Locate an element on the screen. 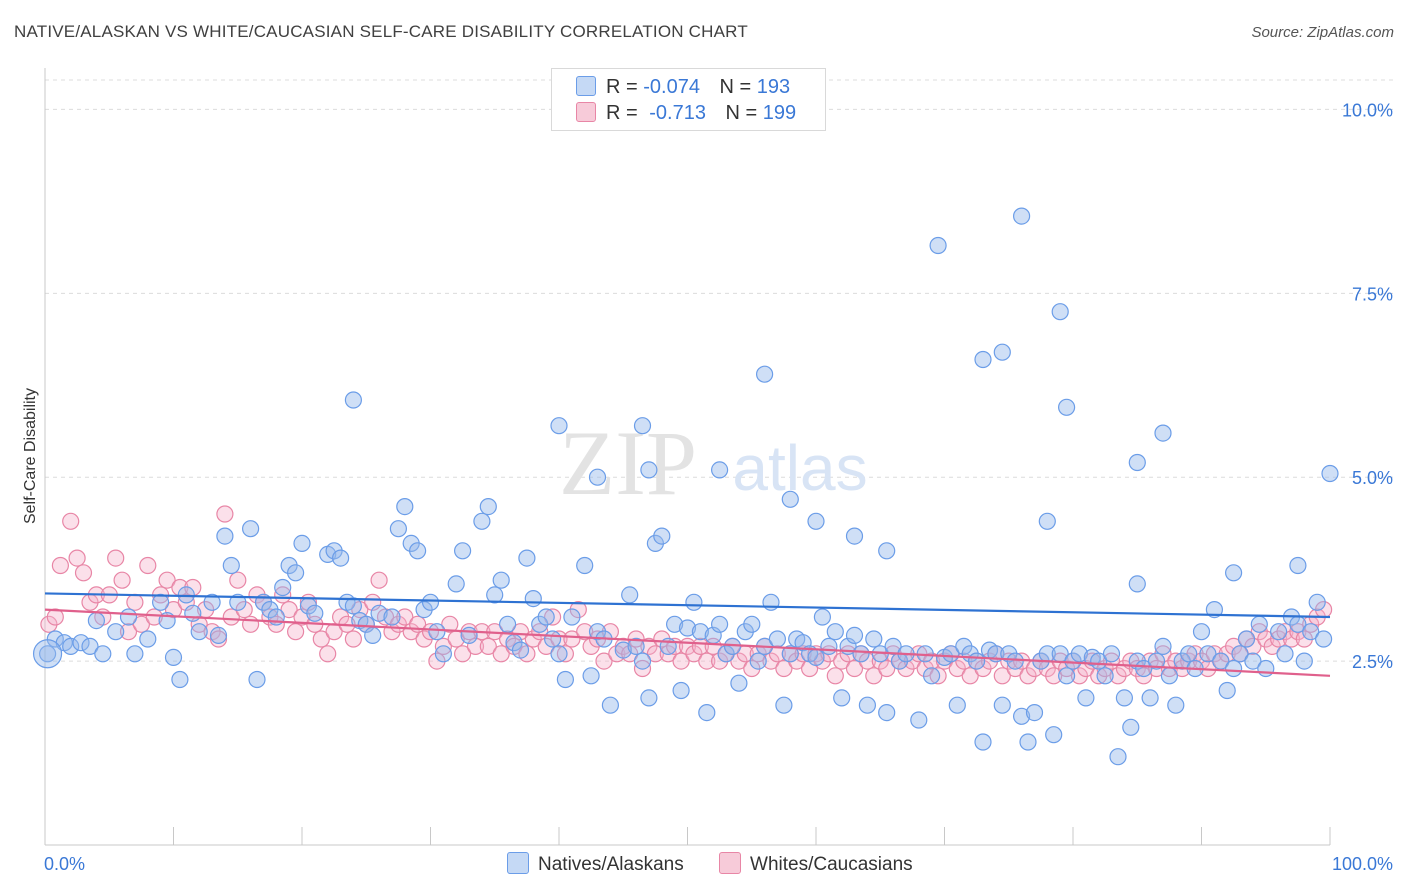  watermark-atlas: atlas is located at coordinates (799, 468).